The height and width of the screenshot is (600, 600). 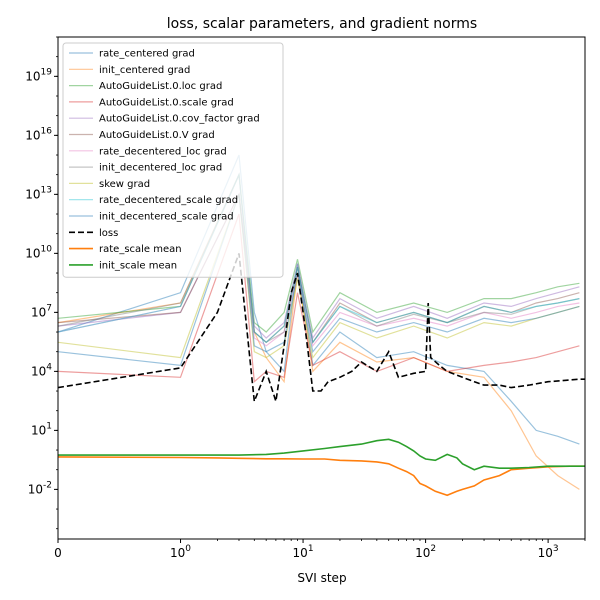 I want to click on x-axis: 0 100 10¹ 10² 10³, so click(x=320, y=549).